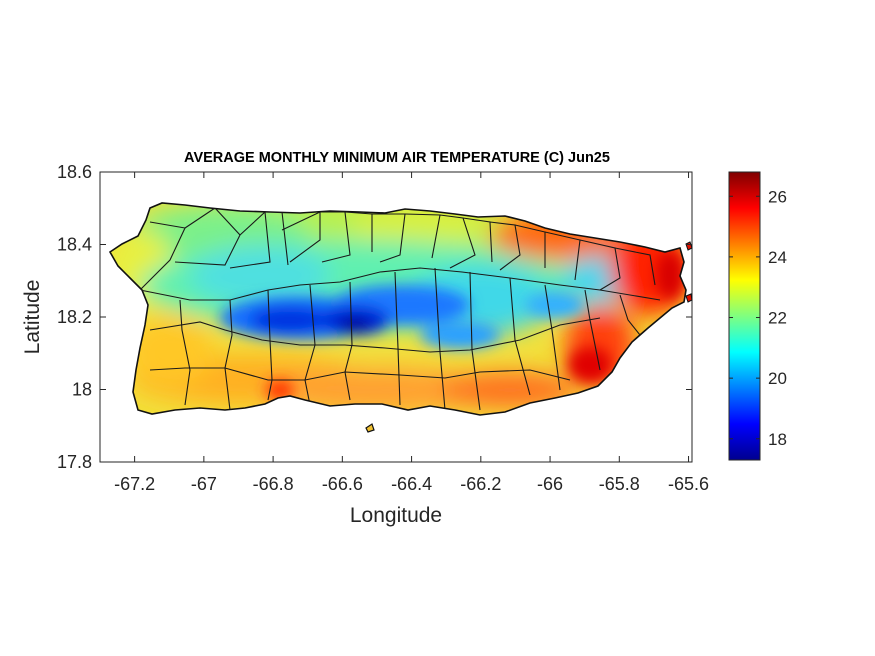 The image size is (875, 656). What do you see at coordinates (370, 428) in the screenshot?
I see `offshore-islet` at bounding box center [370, 428].